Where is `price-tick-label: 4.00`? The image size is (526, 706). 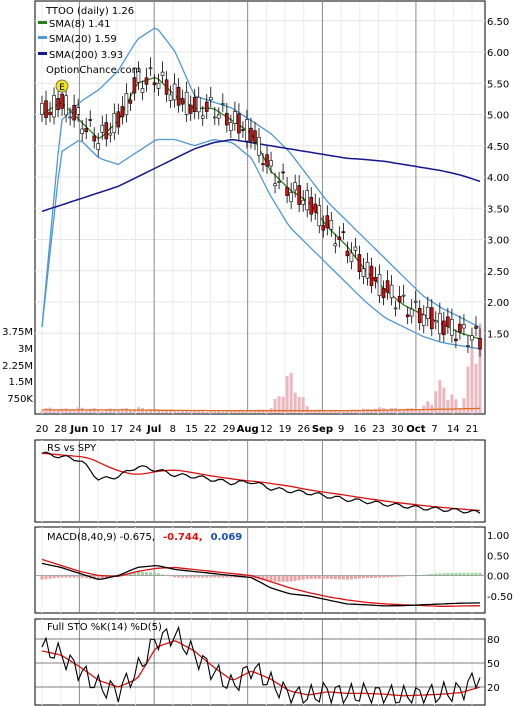
price-tick-label: 4.00 is located at coordinates (498, 178).